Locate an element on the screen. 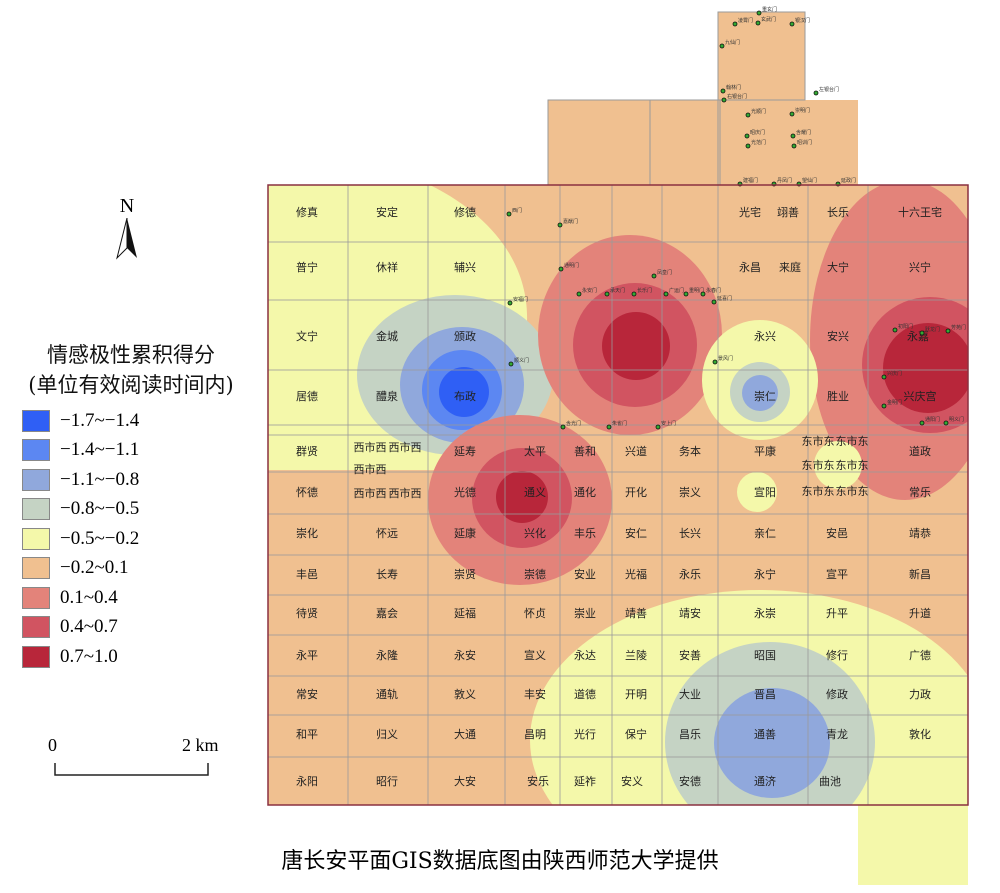  ward-label: 安善 is located at coordinates (690, 655).